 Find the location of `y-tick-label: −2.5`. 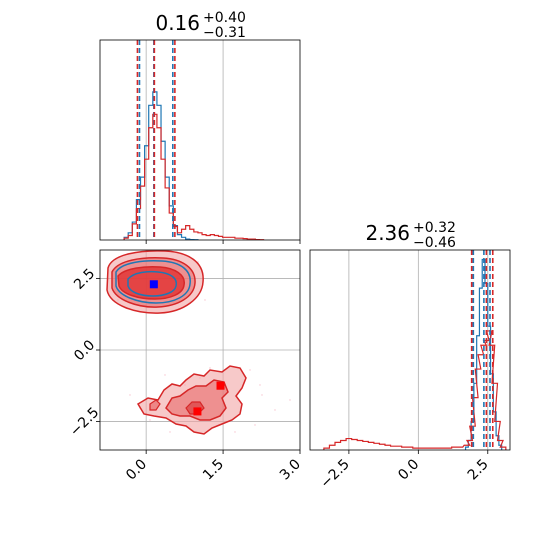

y-tick-label: −2.5 is located at coordinates (84, 421).